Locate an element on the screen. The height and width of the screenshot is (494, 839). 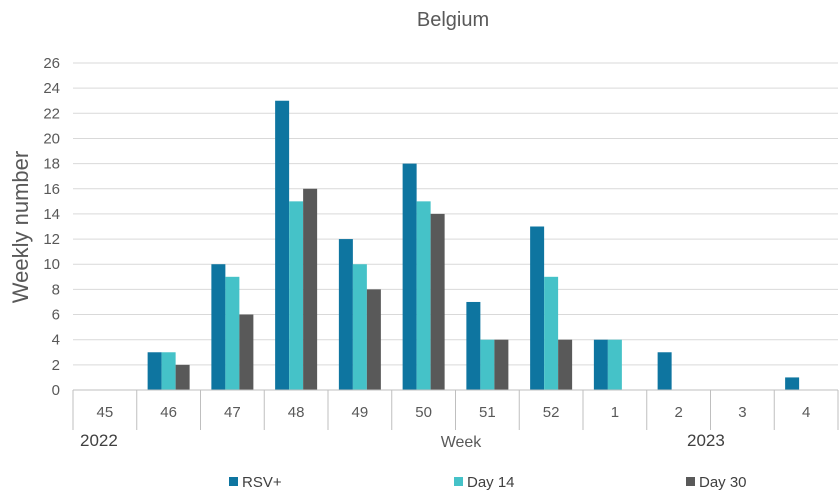
x-tick-label: 51 is located at coordinates (487, 412).